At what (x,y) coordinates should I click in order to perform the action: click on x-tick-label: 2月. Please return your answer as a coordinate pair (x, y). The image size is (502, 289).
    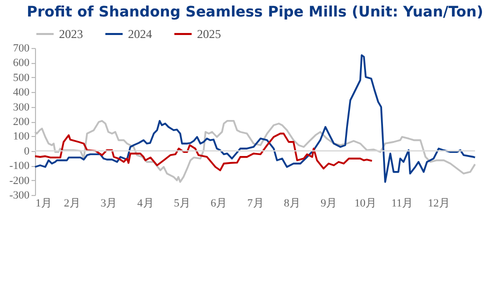
    Looking at the image, I should click on (72, 204).